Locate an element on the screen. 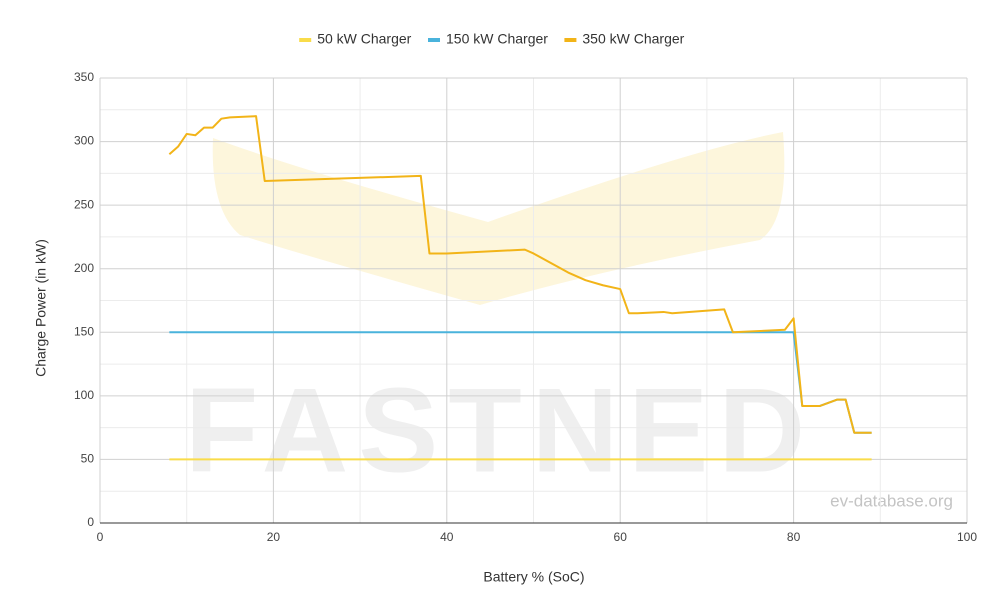 Image resolution: width=1000 pixels, height=613 pixels. y-tick-label: 200 is located at coordinates (84, 268).